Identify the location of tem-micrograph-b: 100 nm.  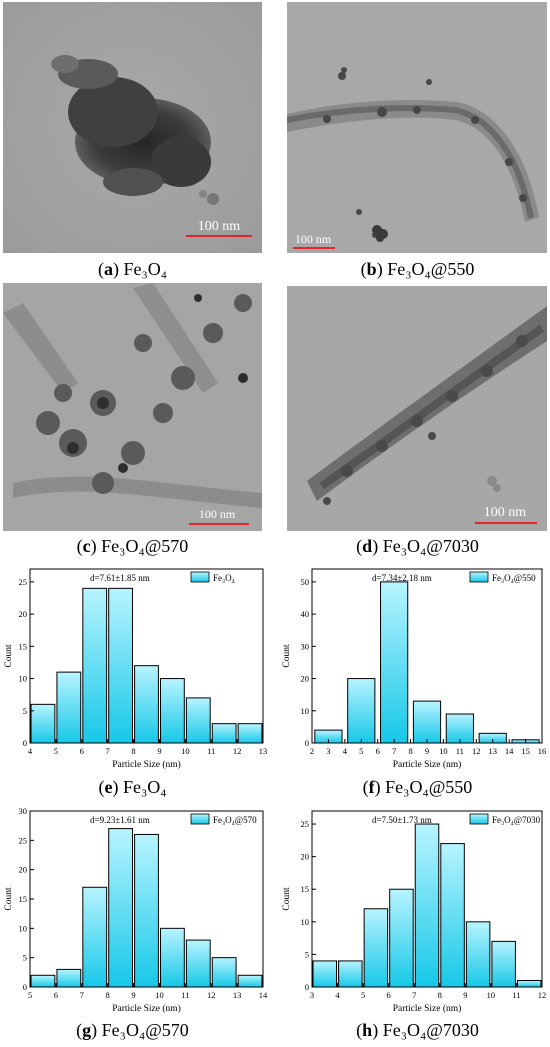
(417, 127).